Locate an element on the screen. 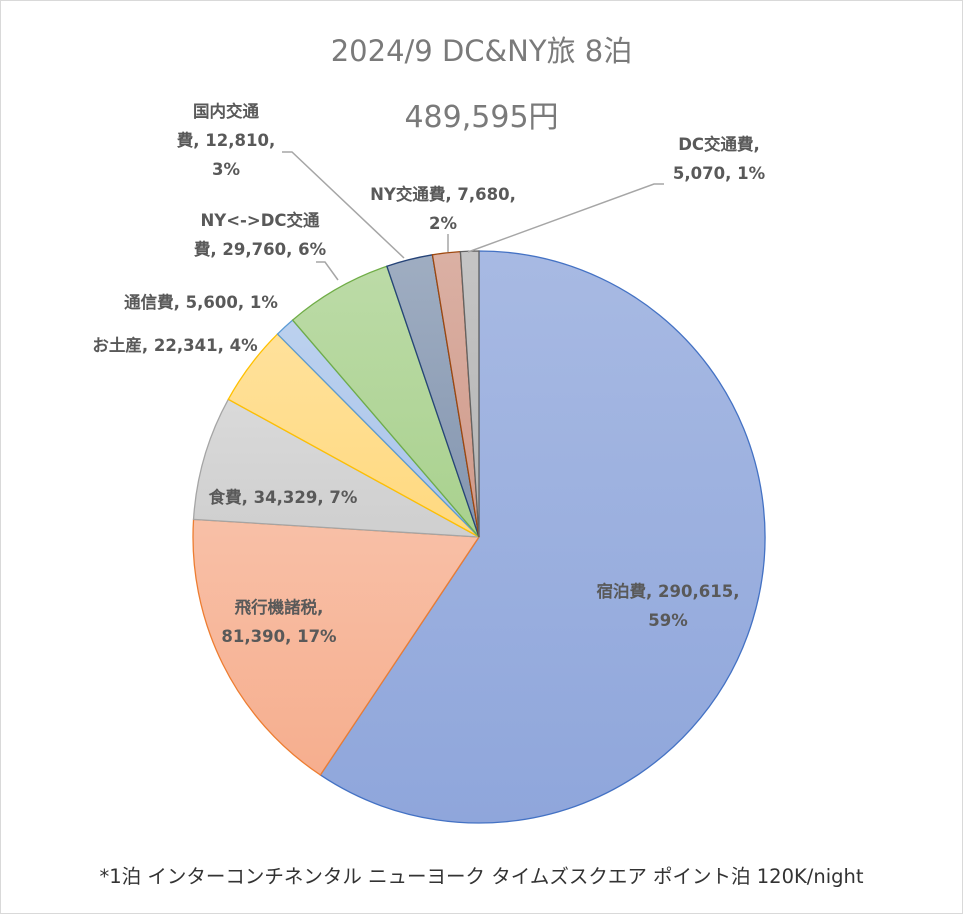 This screenshot has width=963, height=914. slice-label-4: 通信費, 5,600, 1% is located at coordinates (201, 302).